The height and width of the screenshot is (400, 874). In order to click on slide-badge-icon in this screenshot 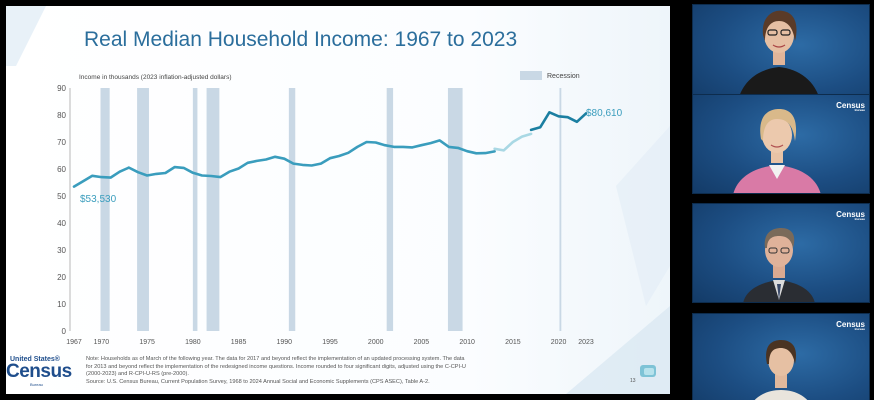, I will do `click(648, 371)`.